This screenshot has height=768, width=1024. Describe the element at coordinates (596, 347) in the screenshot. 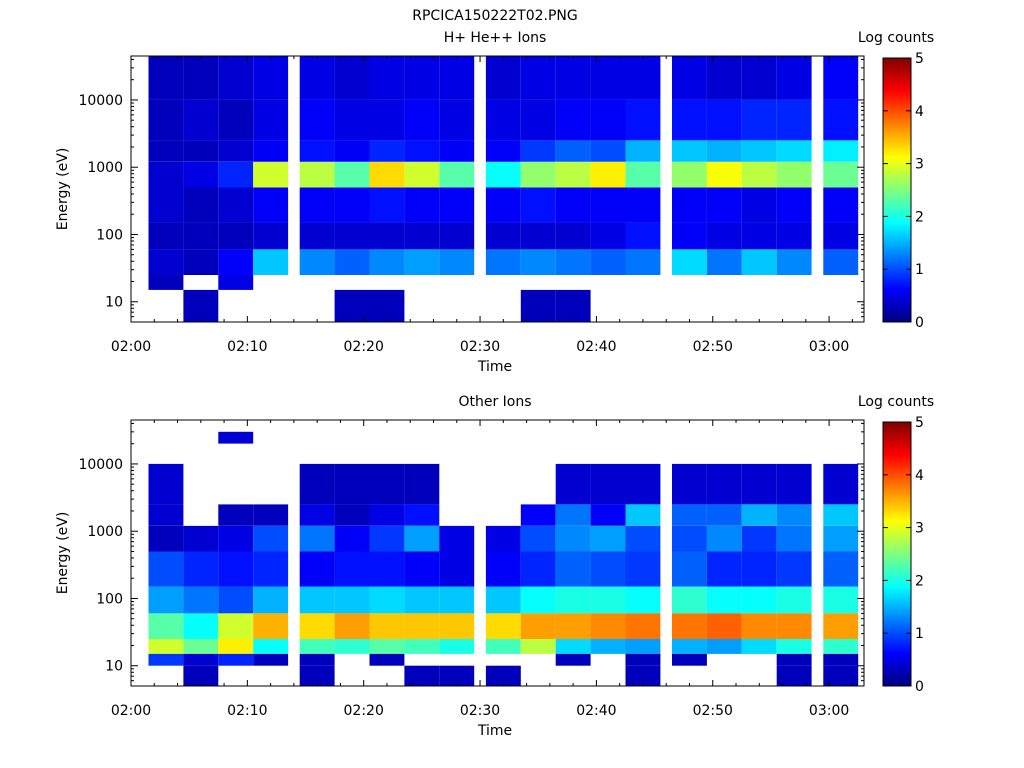

I see `x-tick-label: 02:40` at that location.